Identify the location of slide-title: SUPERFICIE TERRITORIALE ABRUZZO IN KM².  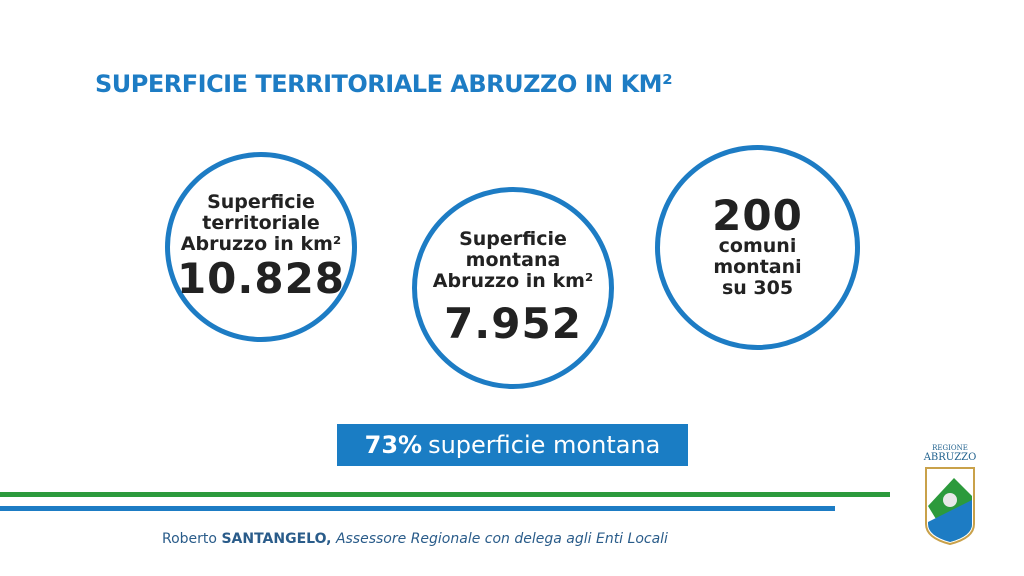
(384, 84).